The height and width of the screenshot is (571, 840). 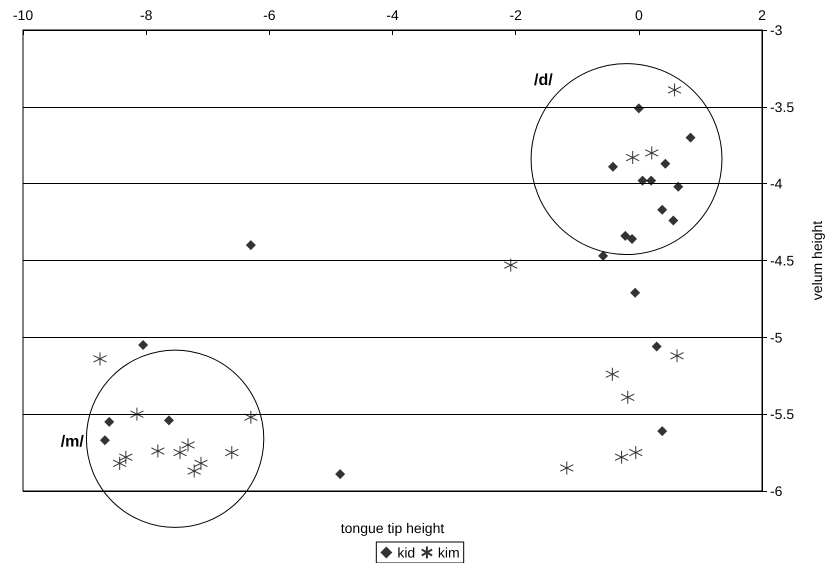 What do you see at coordinates (782, 414) in the screenshot?
I see `y-tick-label: -5.5` at bounding box center [782, 414].